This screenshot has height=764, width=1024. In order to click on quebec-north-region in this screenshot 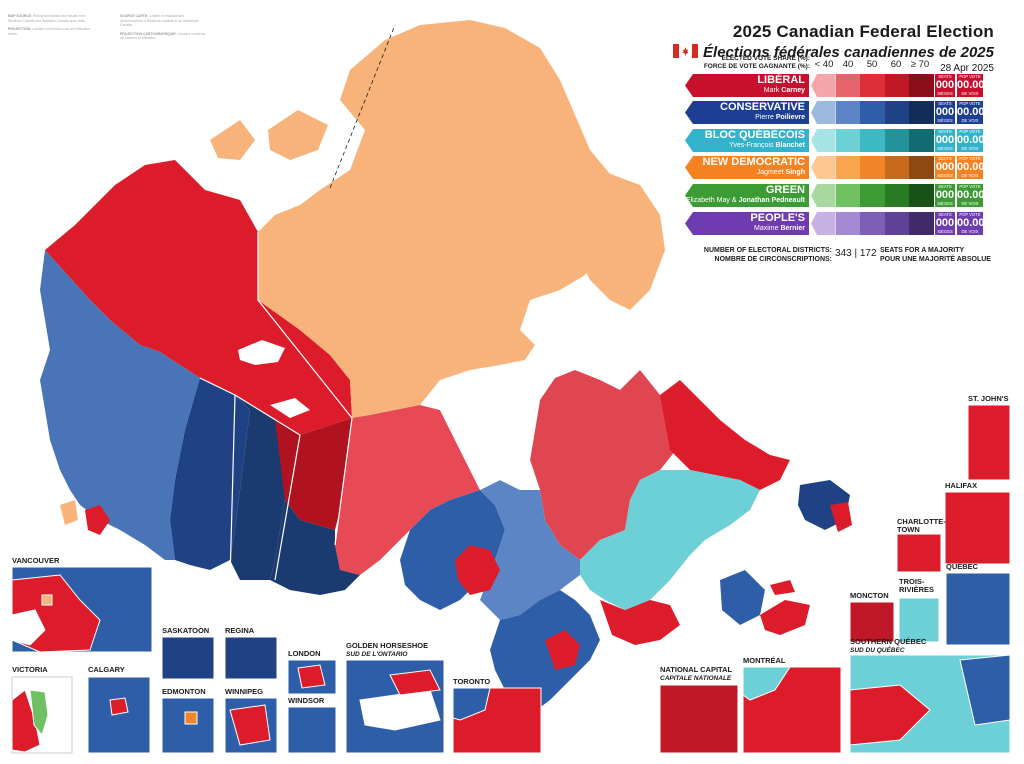, I will do `click(605, 465)`.